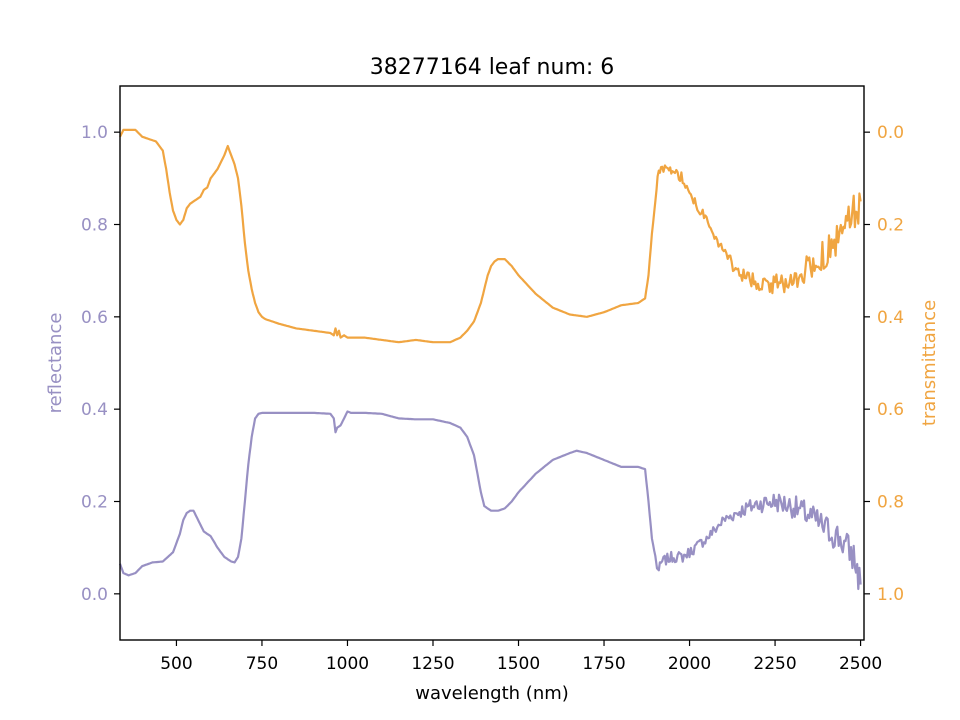  I want to click on right-tick-label: 0.8, so click(890, 503).